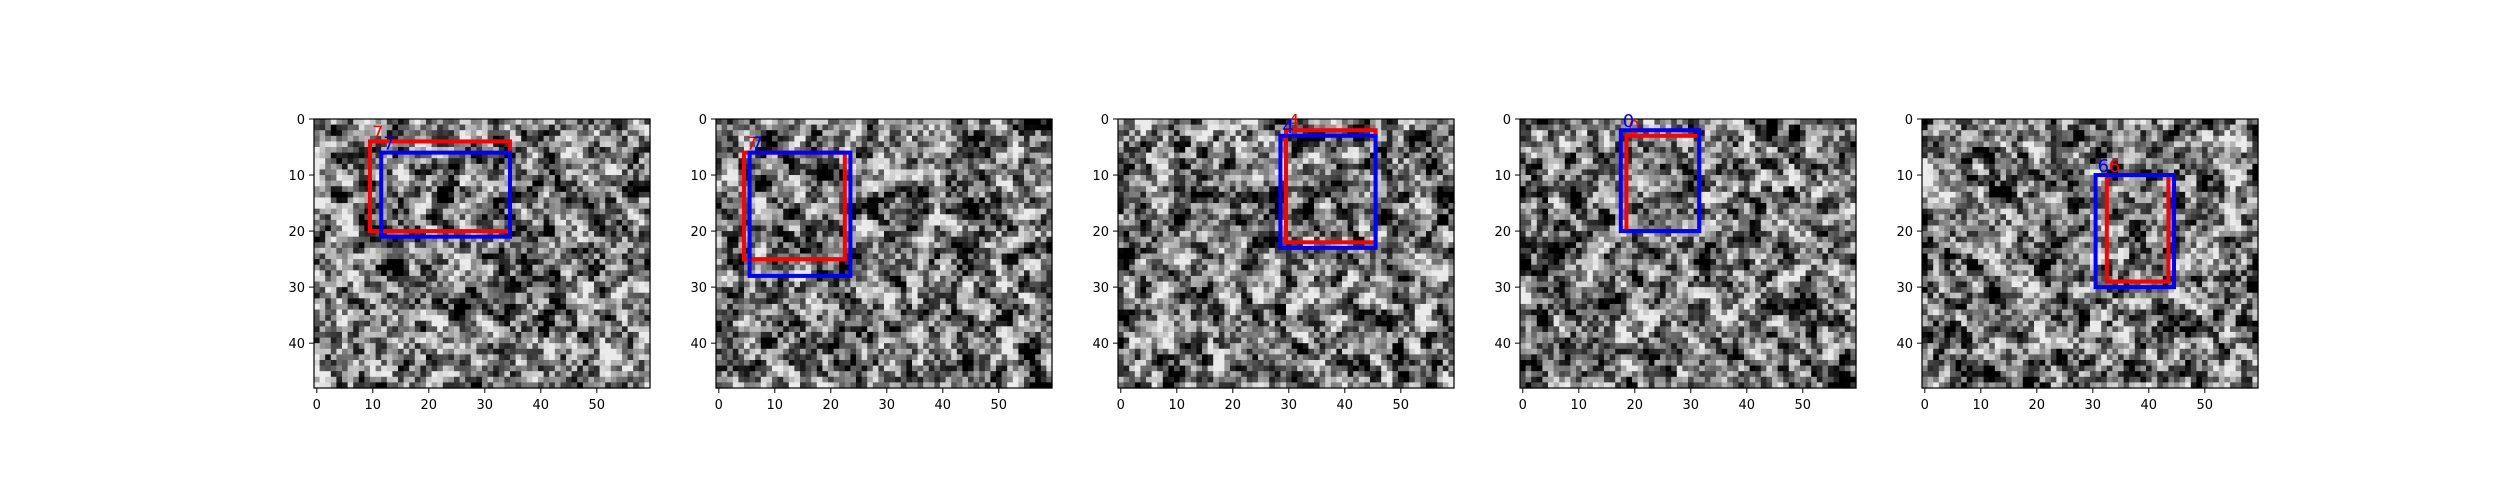 This screenshot has width=2500, height=500. I want to click on red-box-label: 4, so click(1293, 121).